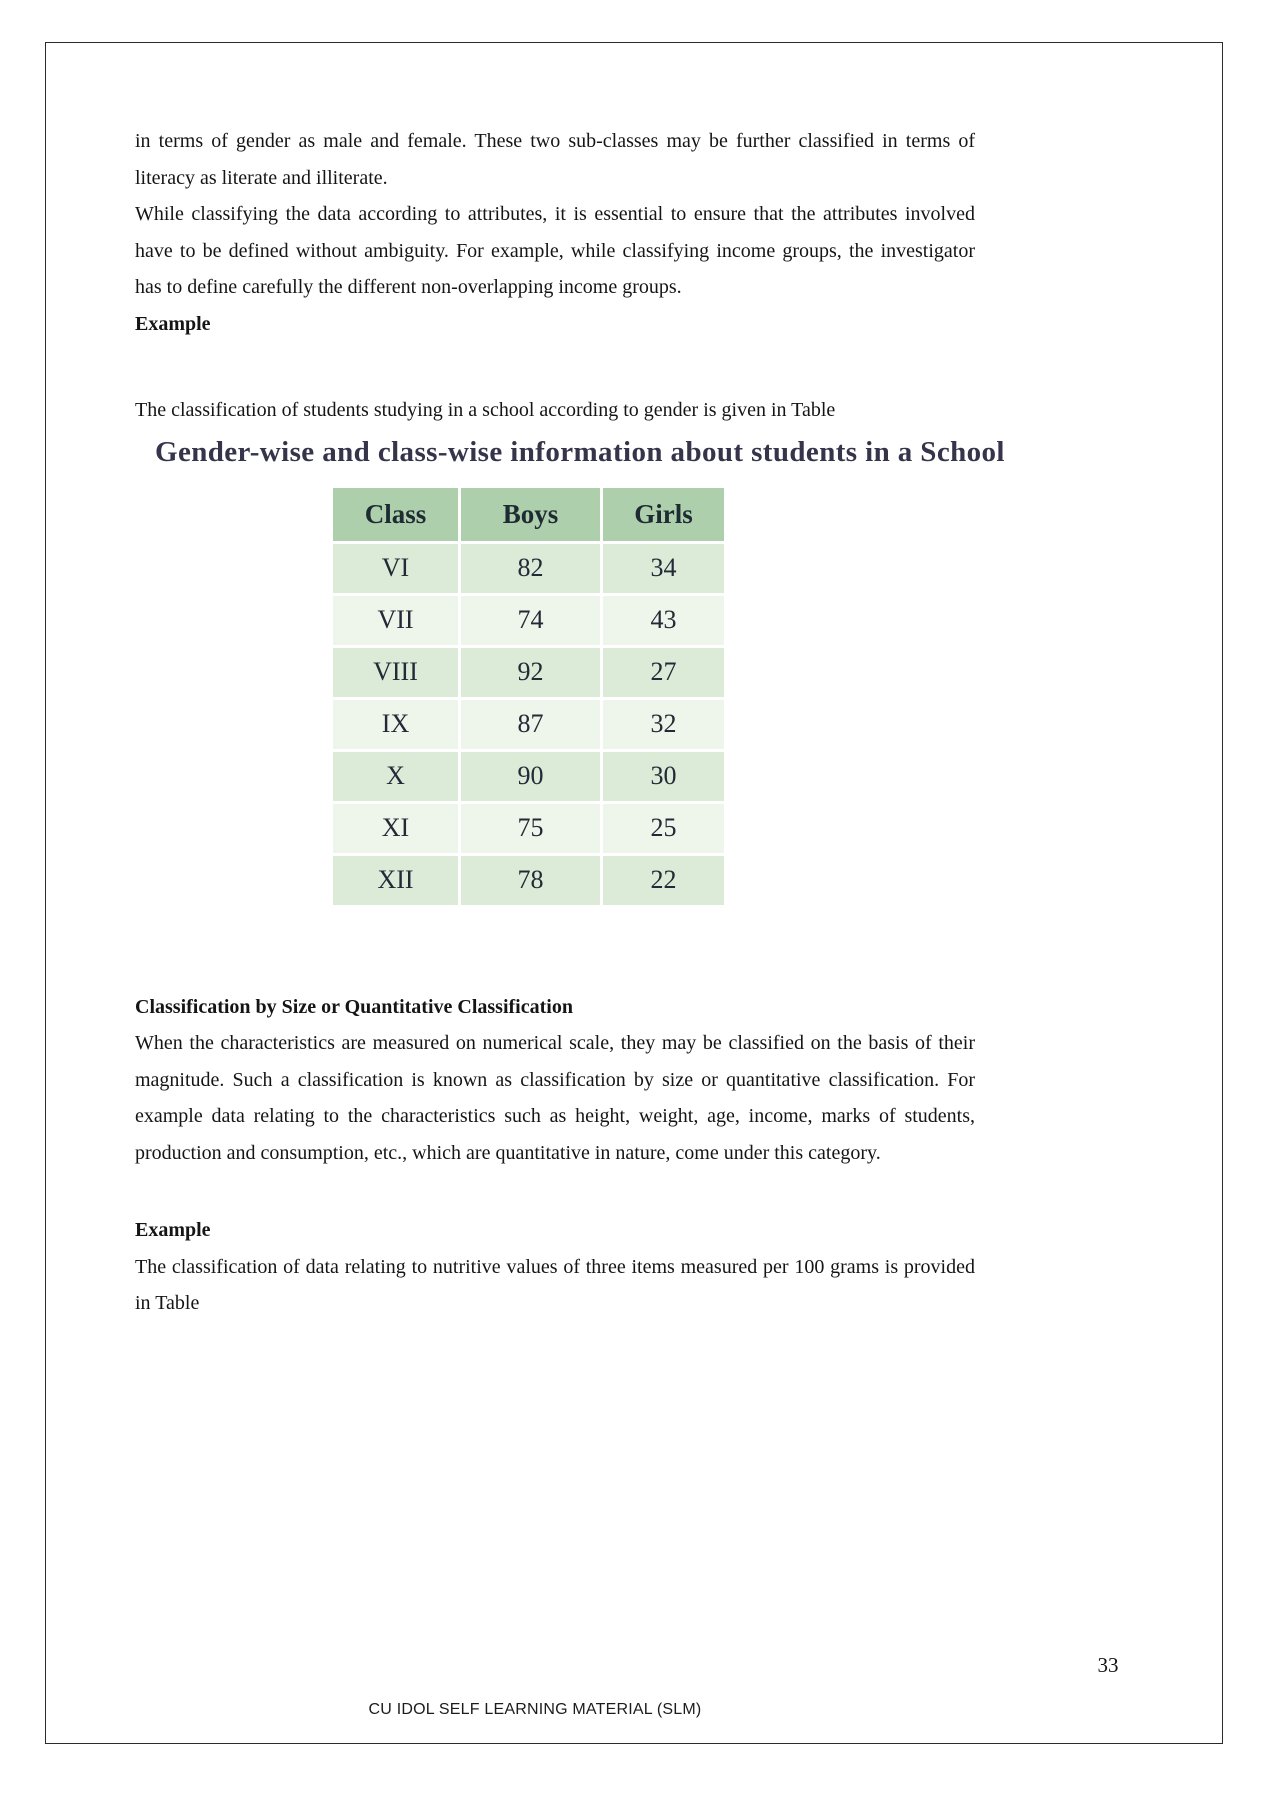 The height and width of the screenshot is (1800, 1273). I want to click on cell-boys: 75, so click(530, 828).